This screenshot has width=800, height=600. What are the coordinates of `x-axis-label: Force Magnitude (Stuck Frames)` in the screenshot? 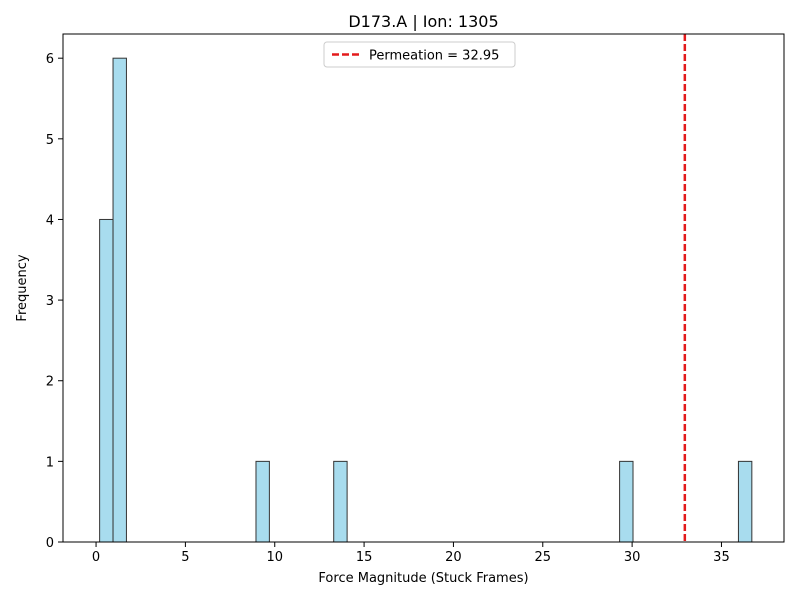 It's located at (423, 578).